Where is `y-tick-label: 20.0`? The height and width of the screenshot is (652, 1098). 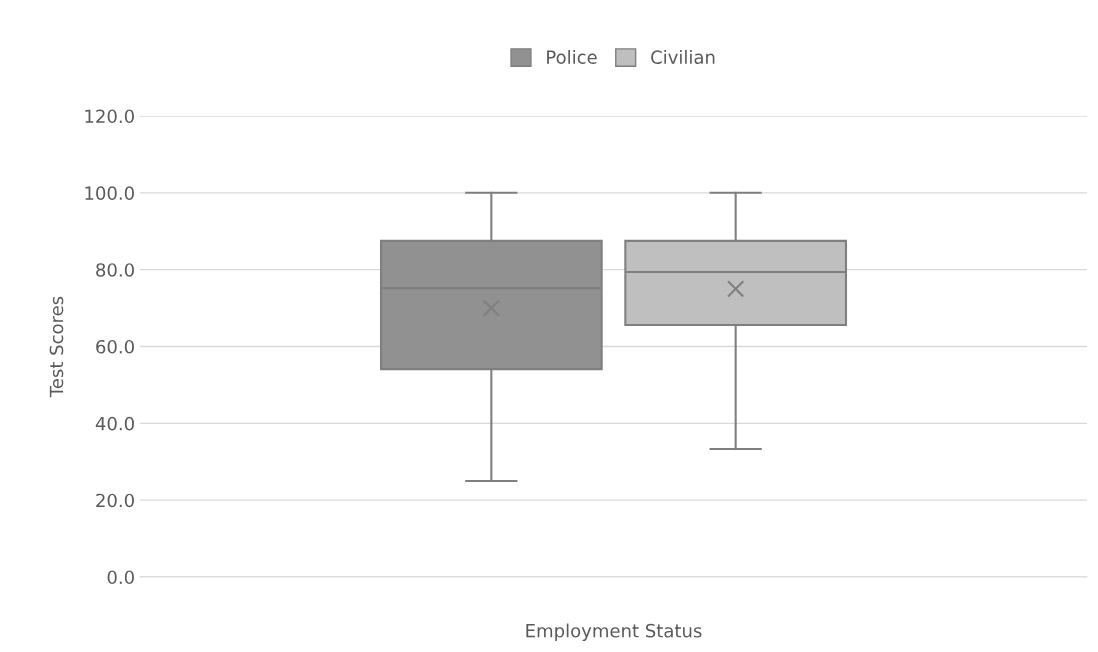 y-tick-label: 20.0 is located at coordinates (115, 500).